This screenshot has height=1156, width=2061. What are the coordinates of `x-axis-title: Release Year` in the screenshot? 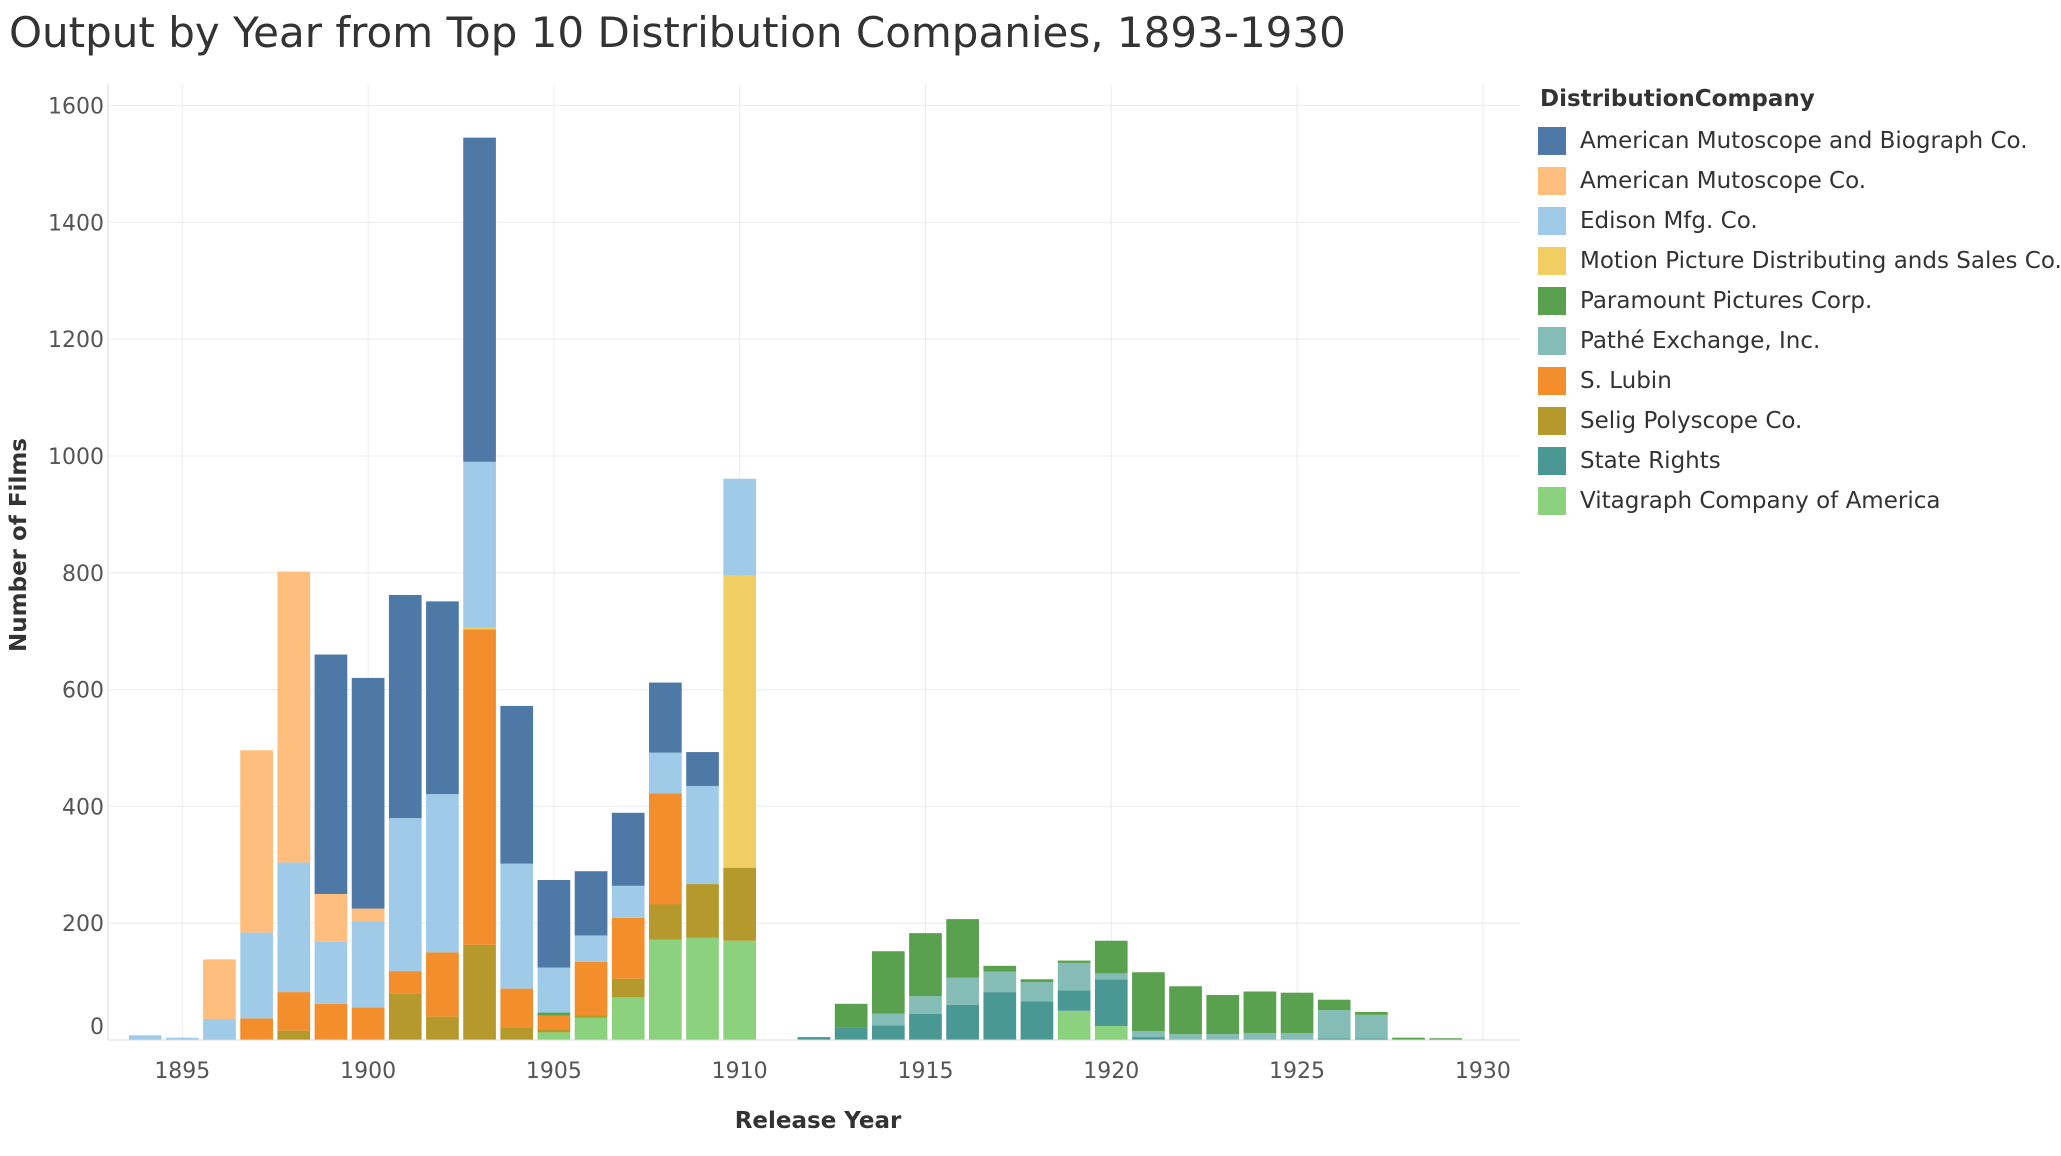 It's located at (818, 1121).